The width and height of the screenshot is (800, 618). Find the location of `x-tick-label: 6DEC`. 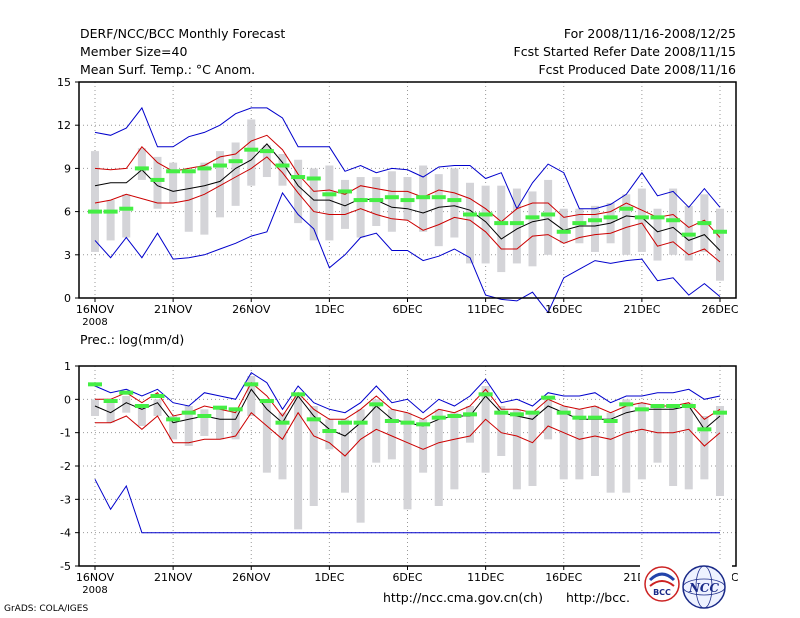

x-tick-label: 6DEC is located at coordinates (407, 309).